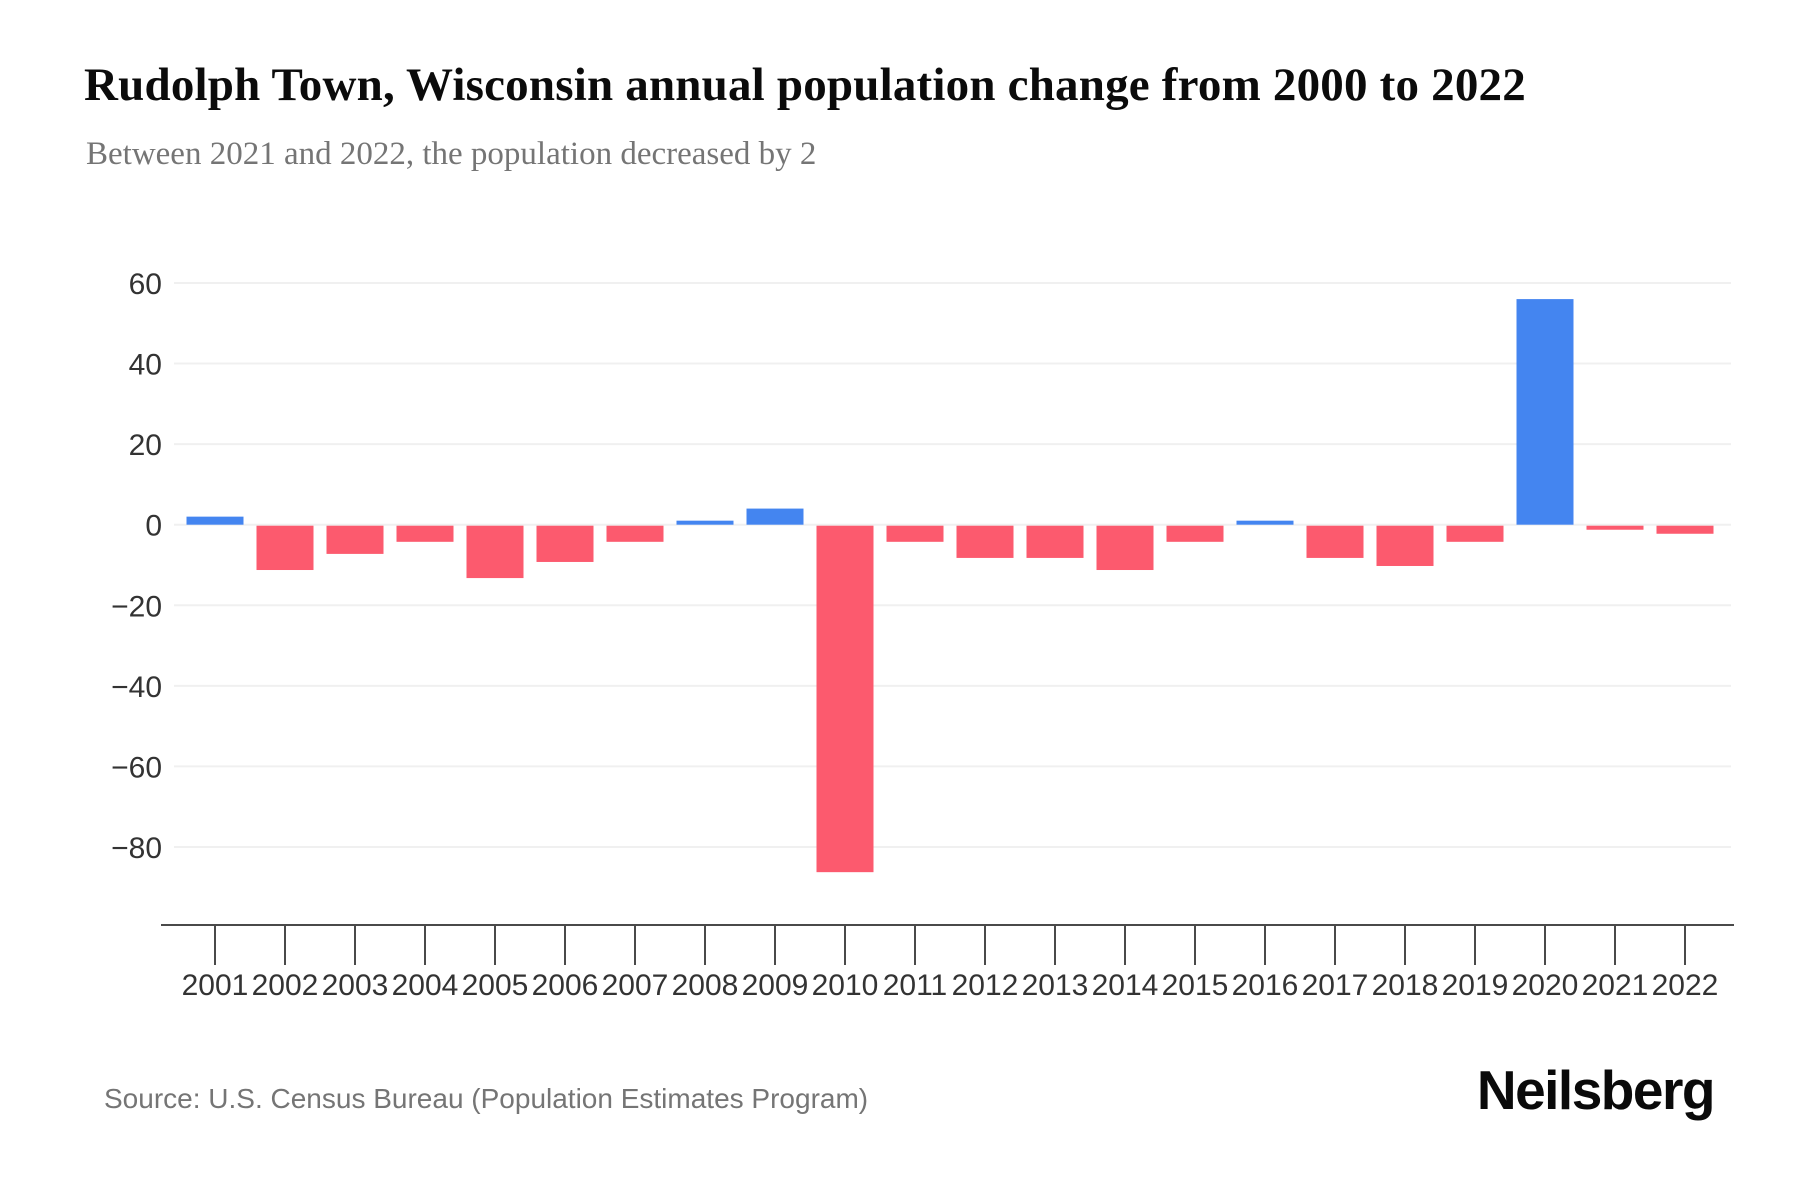 The height and width of the screenshot is (1200, 1800). I want to click on neilsberg-logo: Neilsberg, so click(1596, 1090).